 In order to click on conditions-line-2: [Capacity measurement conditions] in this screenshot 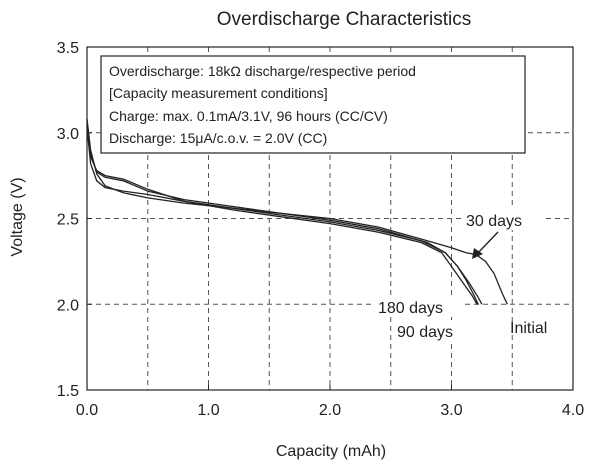, I will do `click(218, 93)`.